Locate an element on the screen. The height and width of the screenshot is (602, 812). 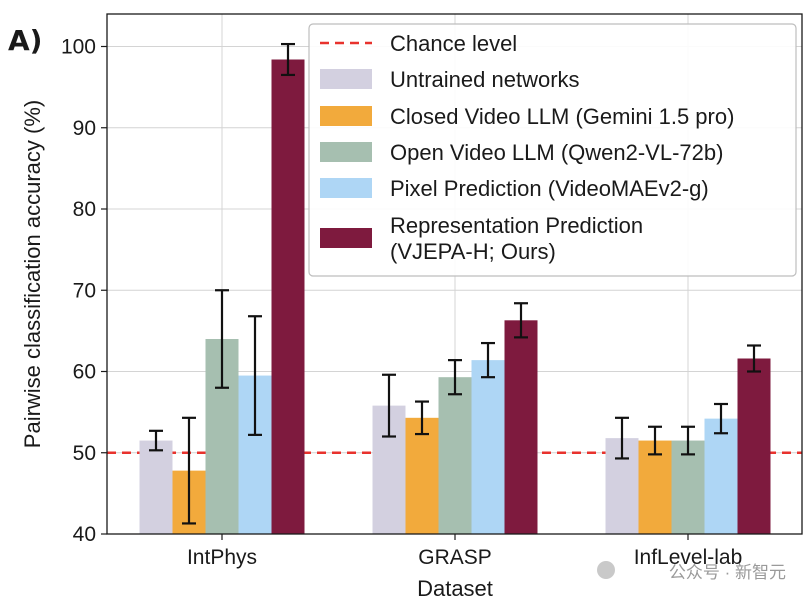
wechat-icon is located at coordinates (606, 570).